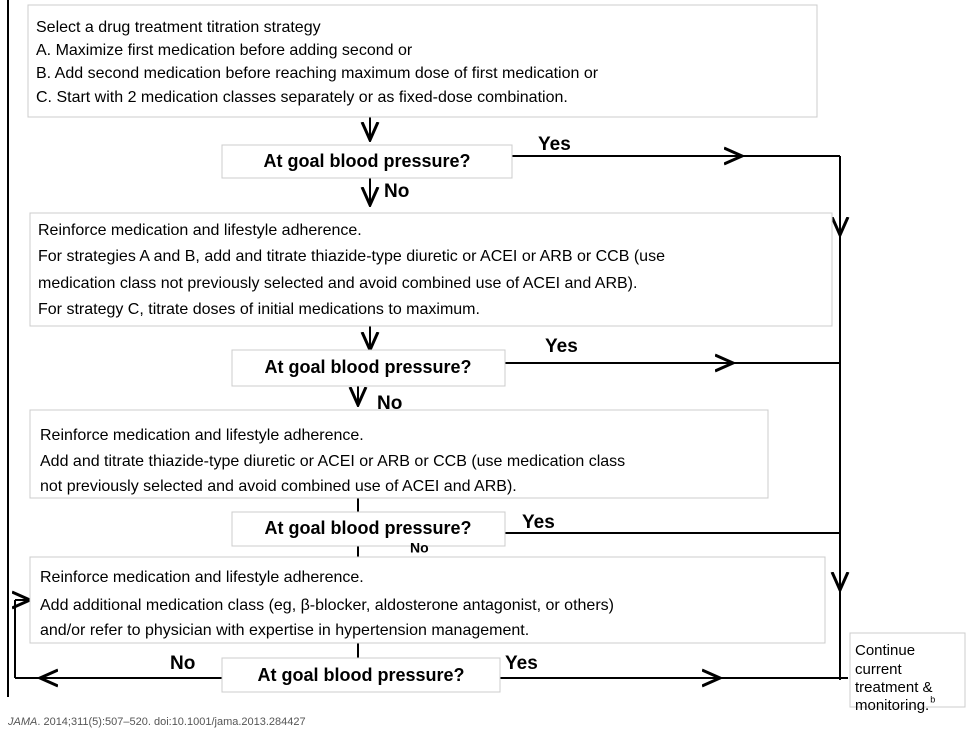 This screenshot has height=730, width=969. Describe the element at coordinates (892, 705) in the screenshot. I see `end-line: monitoring.` at that location.